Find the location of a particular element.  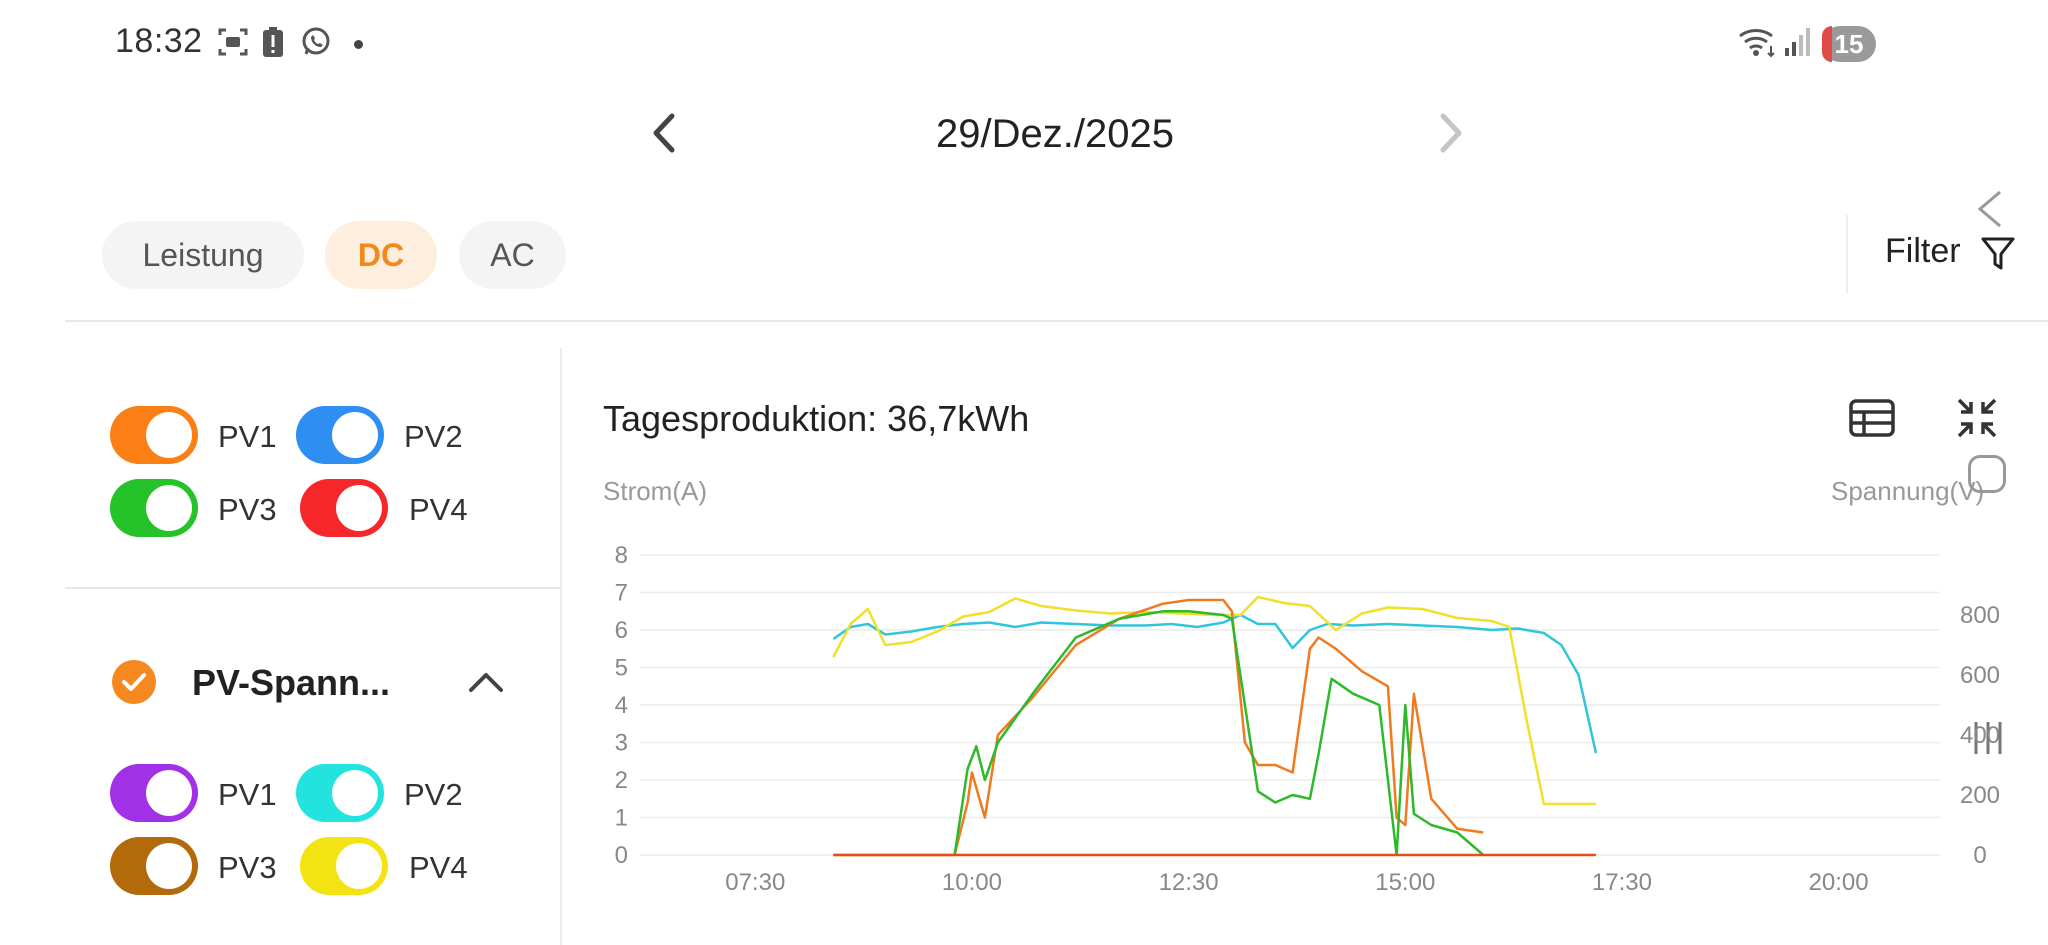

y-left-tick-label: 1 is located at coordinates (621, 818).